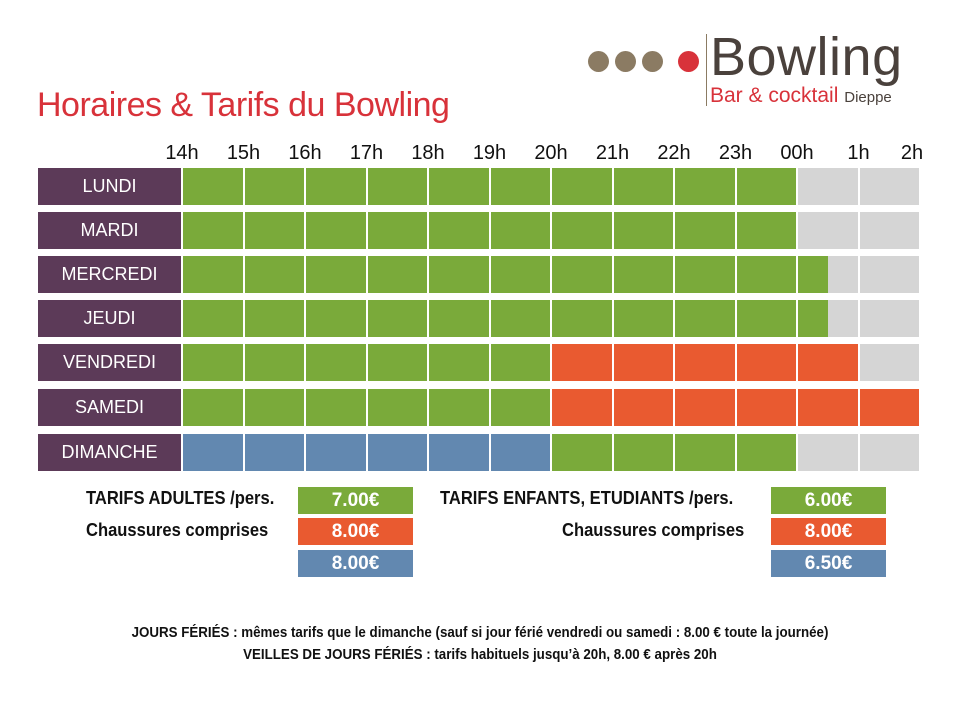 The image size is (960, 720). Describe the element at coordinates (806, 57) in the screenshot. I see `logo-brand: Bowling` at that location.